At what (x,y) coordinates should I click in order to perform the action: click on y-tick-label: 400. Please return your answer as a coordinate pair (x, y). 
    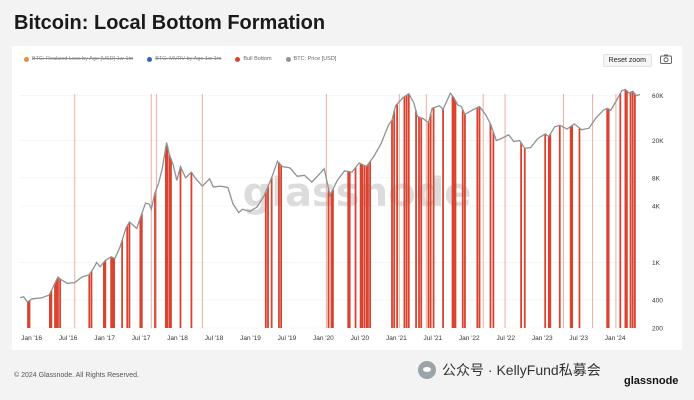
    Looking at the image, I should click on (657, 300).